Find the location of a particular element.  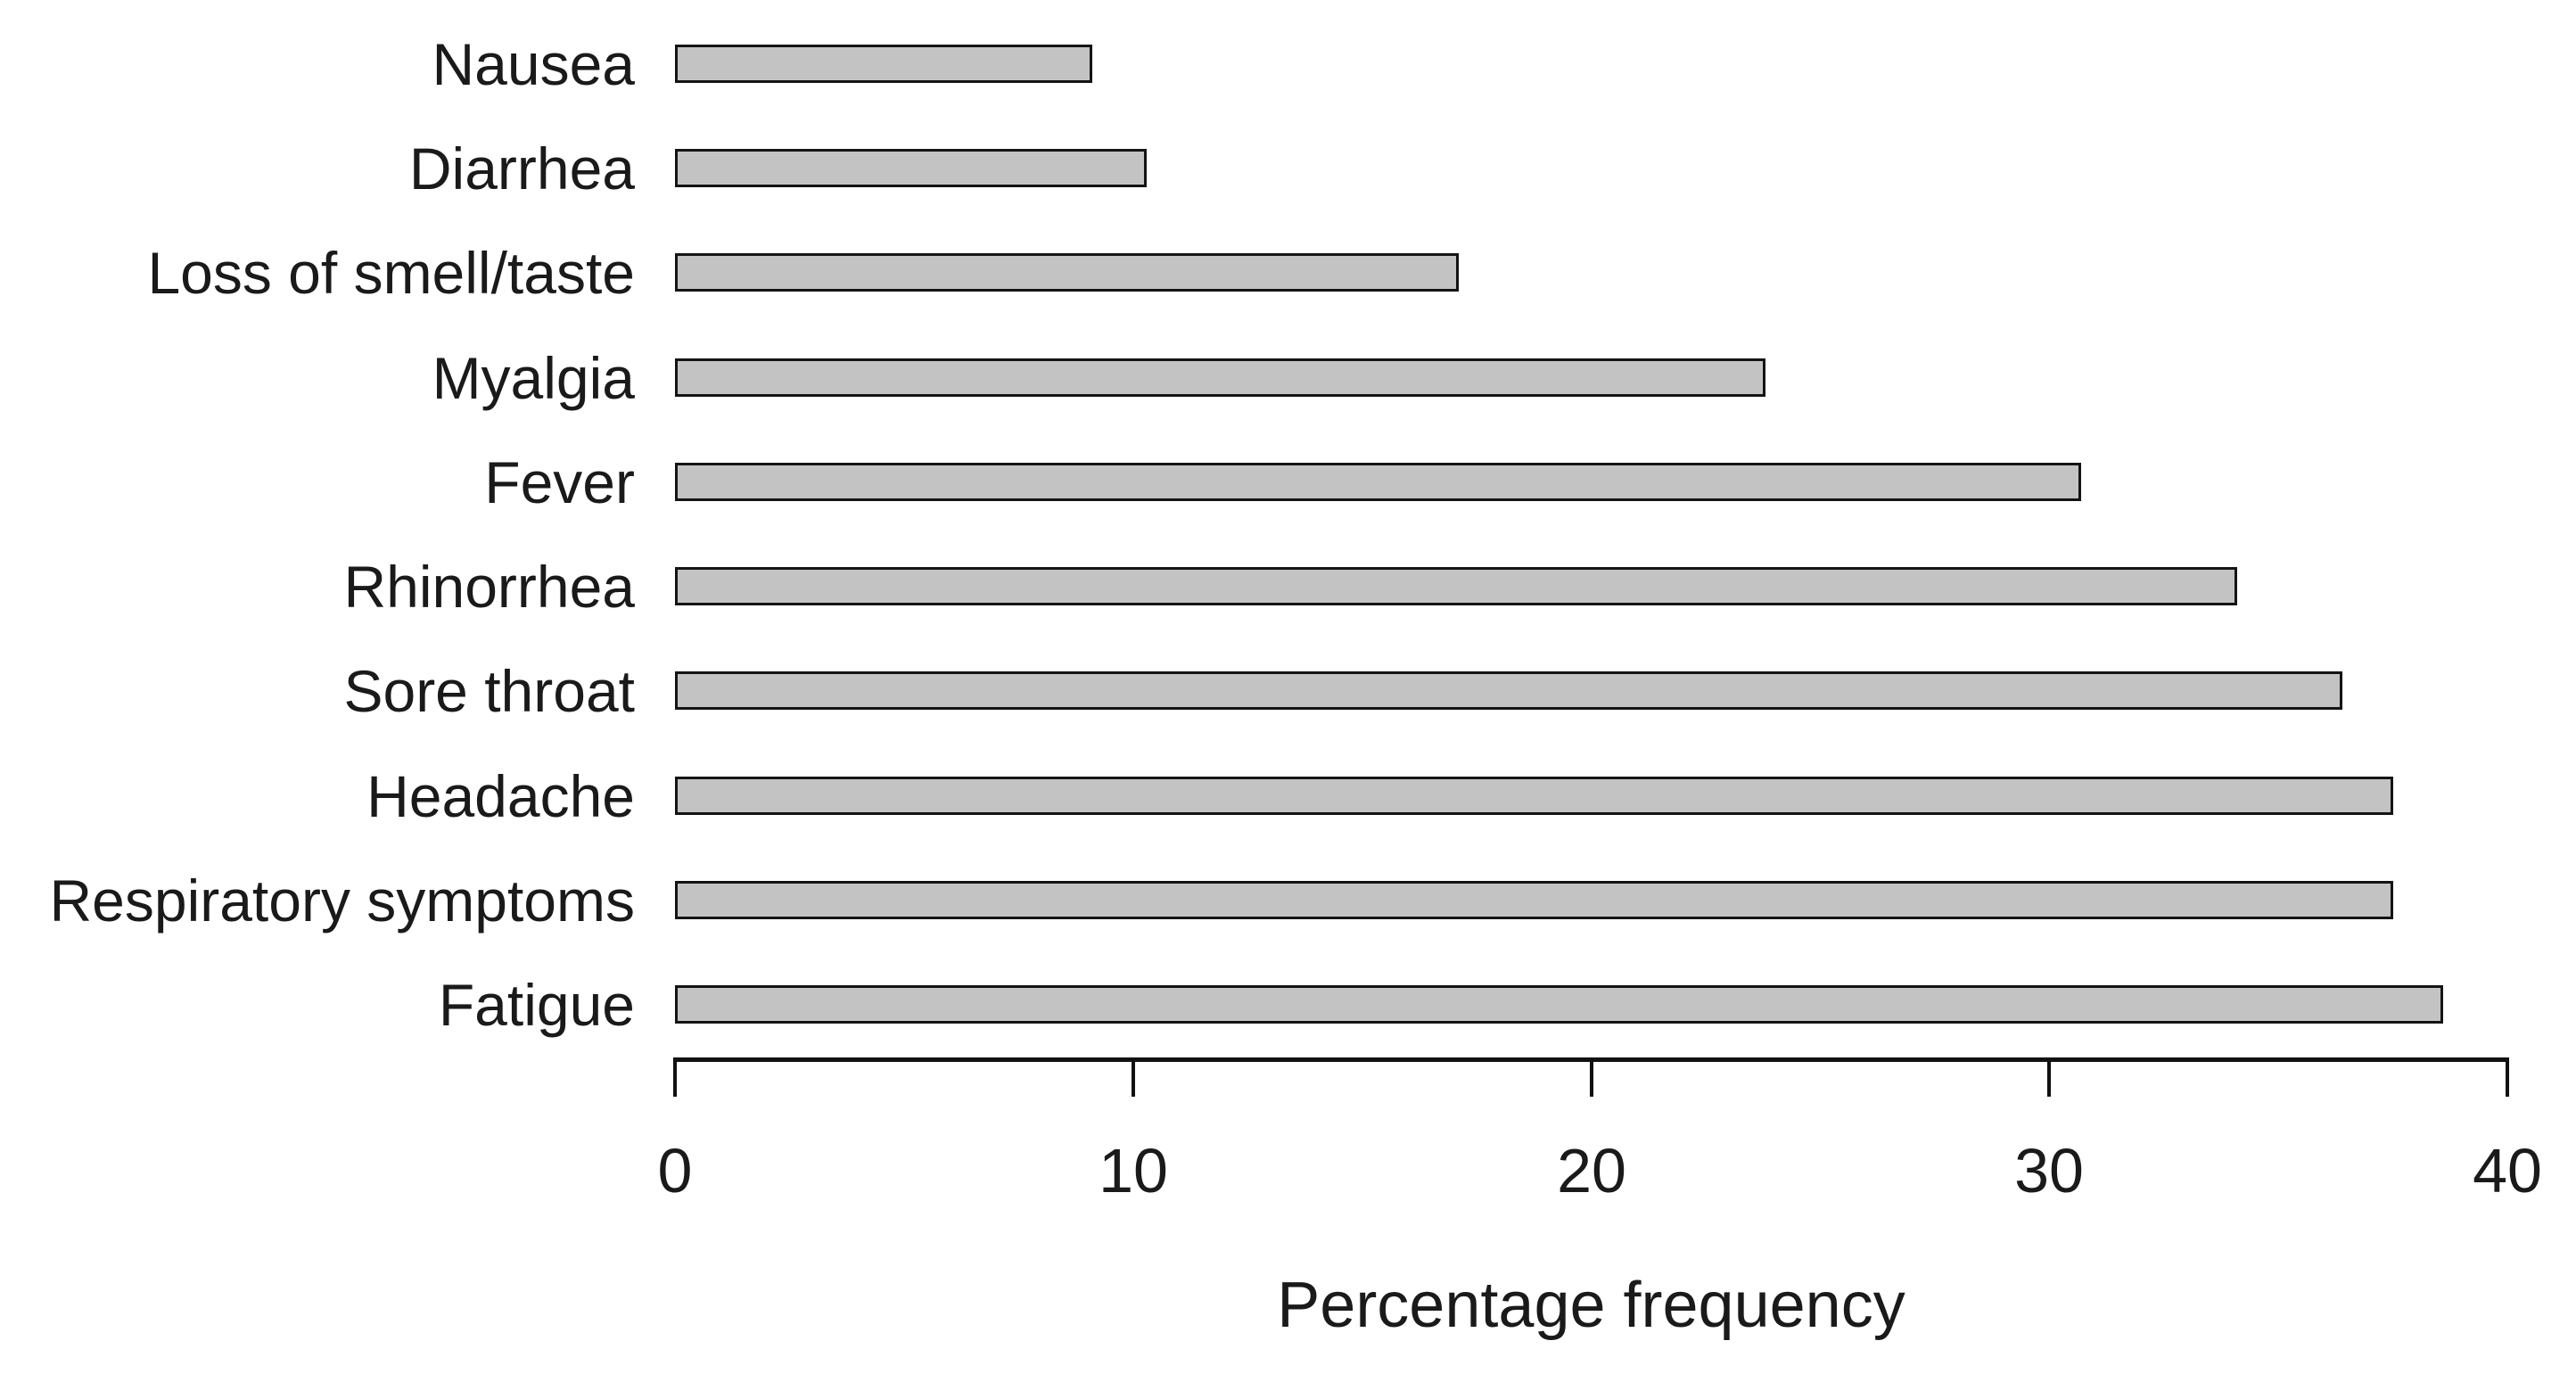

bar-row: Respiratory symptoms is located at coordinates (1288, 900).